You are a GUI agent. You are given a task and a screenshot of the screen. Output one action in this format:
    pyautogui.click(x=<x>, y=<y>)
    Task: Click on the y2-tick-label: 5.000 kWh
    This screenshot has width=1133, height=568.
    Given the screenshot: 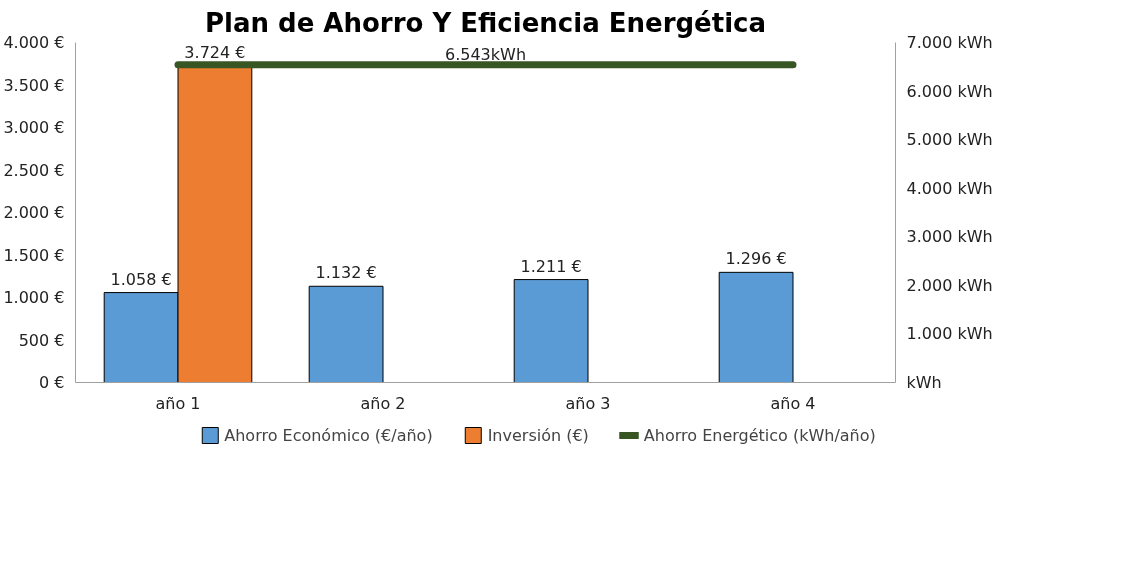 What is the action you would take?
    pyautogui.click(x=949, y=140)
    